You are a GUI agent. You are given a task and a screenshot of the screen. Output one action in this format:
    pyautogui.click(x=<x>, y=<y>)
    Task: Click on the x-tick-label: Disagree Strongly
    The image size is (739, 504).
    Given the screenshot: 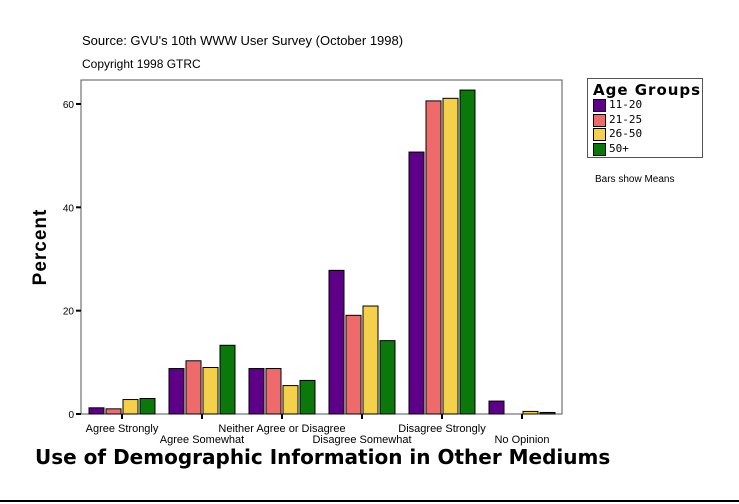 What is the action you would take?
    pyautogui.click(x=442, y=429)
    